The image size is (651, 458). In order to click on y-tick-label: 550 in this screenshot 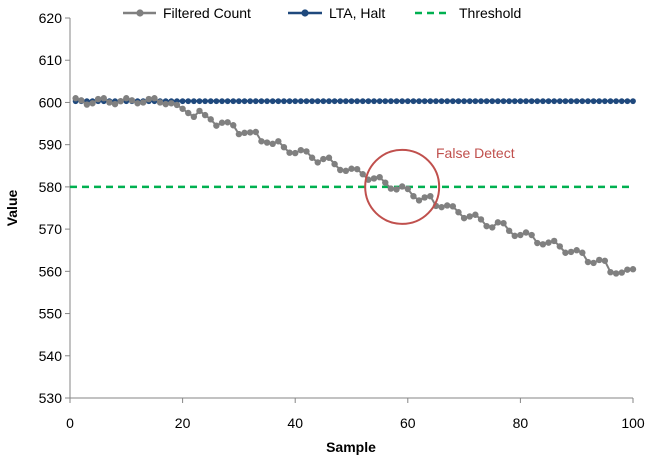, I will do `click(51, 314)`.